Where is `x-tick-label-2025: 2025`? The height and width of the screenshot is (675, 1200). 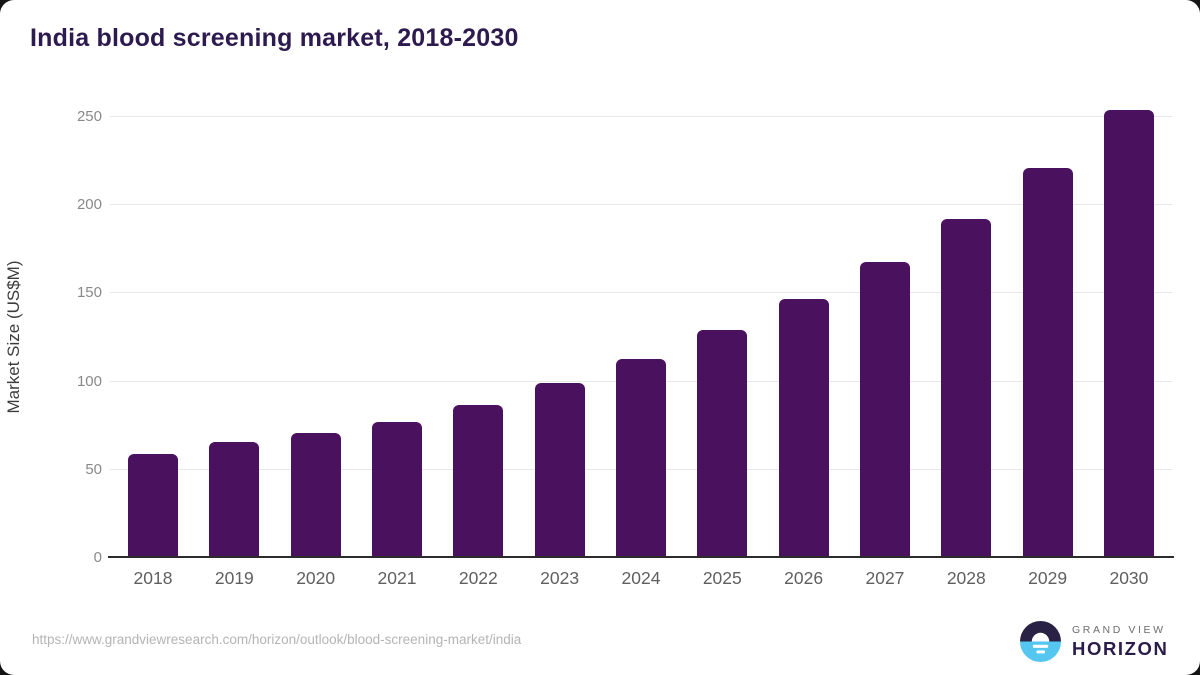
x-tick-label-2025: 2025 is located at coordinates (722, 578).